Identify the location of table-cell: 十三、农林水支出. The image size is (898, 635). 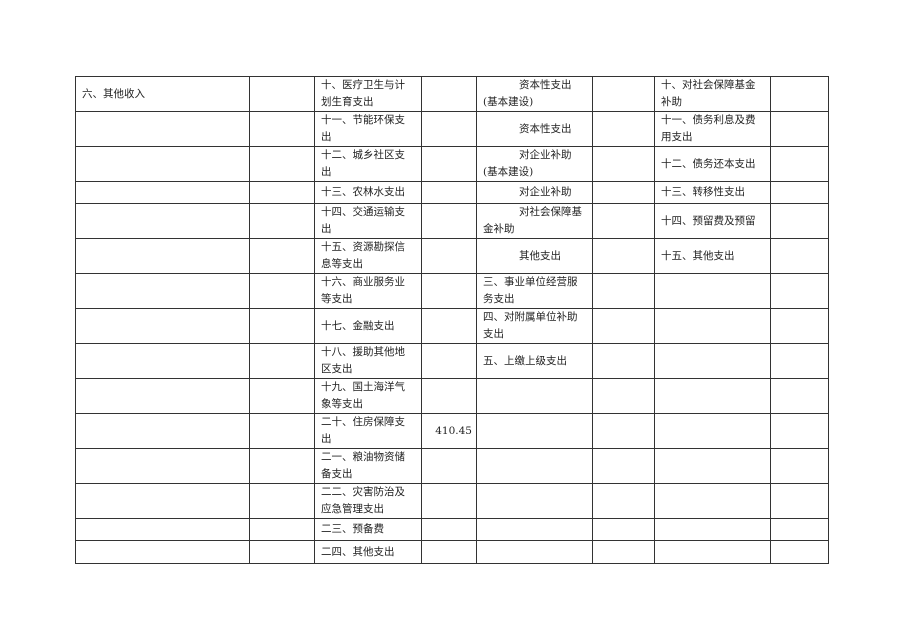
(368, 192).